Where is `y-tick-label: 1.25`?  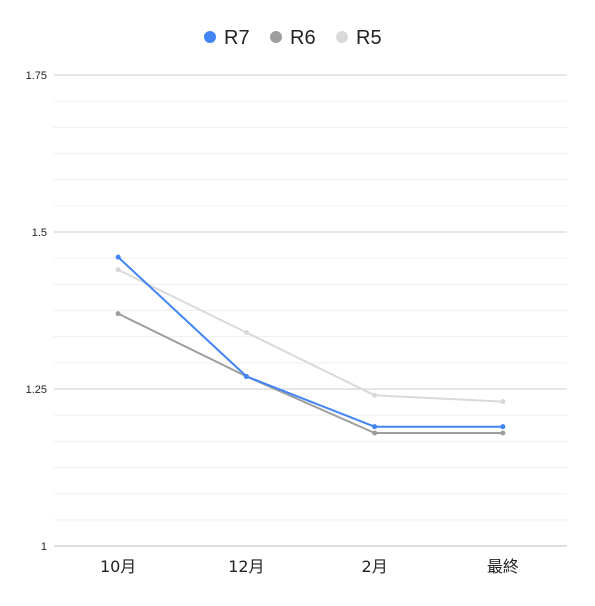 y-tick-label: 1.25 is located at coordinates (36, 390).